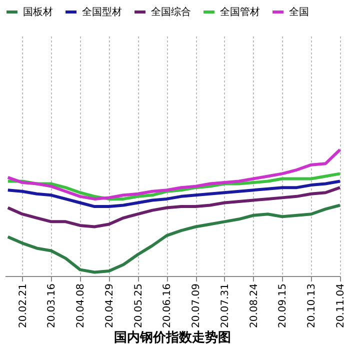 The height and width of the screenshot is (350, 350). I want to click on x-tick-label: 20.04.08, so click(81, 306).